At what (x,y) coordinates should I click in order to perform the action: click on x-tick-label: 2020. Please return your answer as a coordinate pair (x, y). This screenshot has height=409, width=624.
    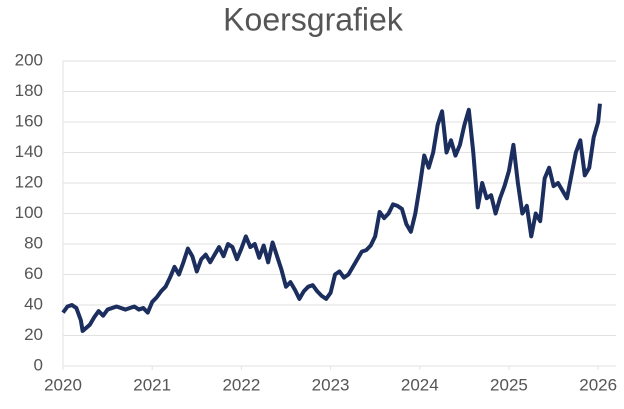
    Looking at the image, I should click on (63, 384).